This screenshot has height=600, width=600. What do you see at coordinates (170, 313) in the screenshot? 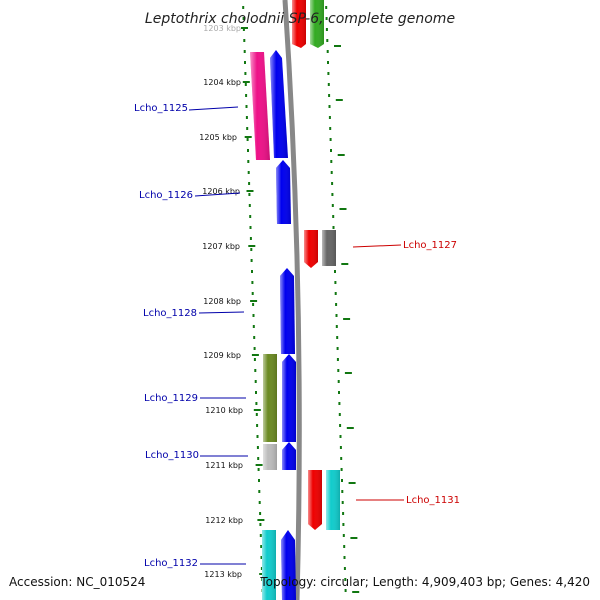
I see `gene-label-lcho-1128: Lcho_1128` at bounding box center [170, 313].